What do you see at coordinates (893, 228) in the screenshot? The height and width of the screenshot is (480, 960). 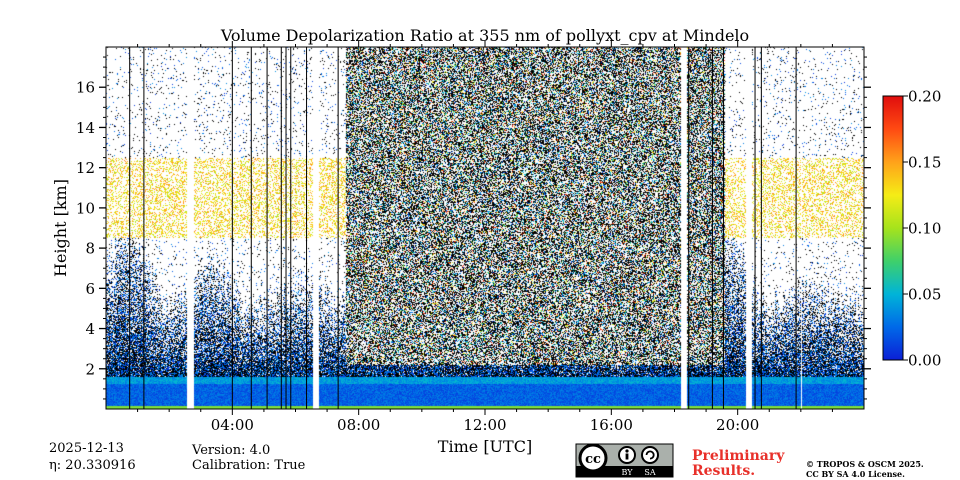 I see `colorbar` at bounding box center [893, 228].